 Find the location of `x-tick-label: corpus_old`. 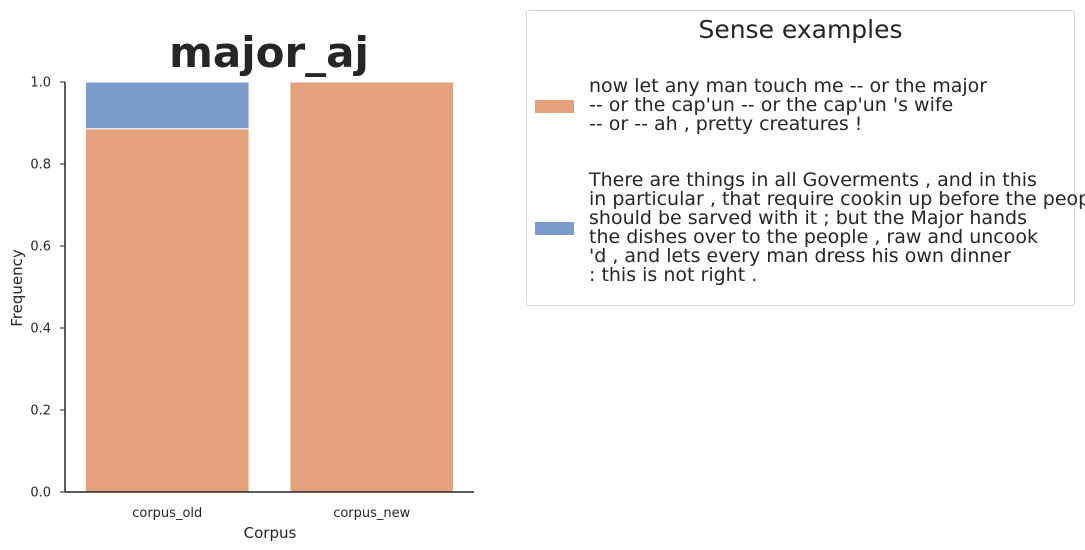

x-tick-label: corpus_old is located at coordinates (167, 513).